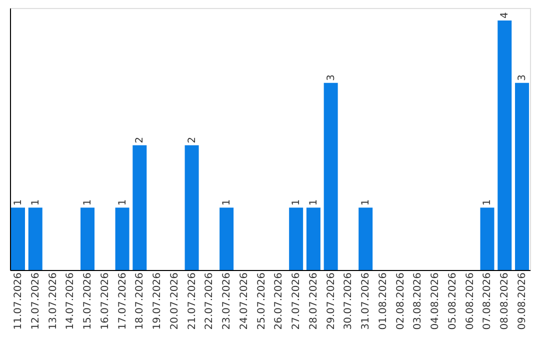 The image size is (540, 340). Describe the element at coordinates (36, 301) in the screenshot. I see `x-tick-label: 12.07.2026` at that location.